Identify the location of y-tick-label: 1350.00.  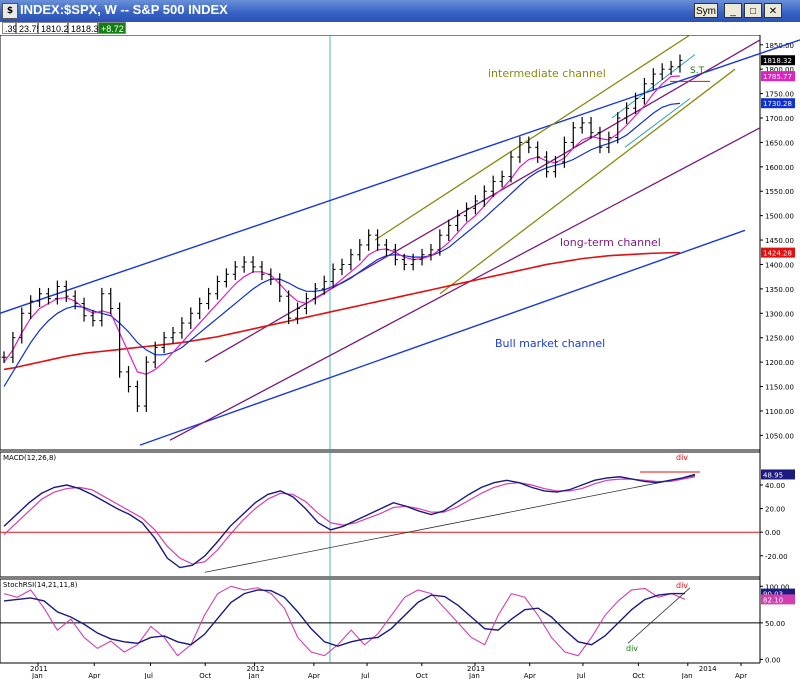
(779, 290).